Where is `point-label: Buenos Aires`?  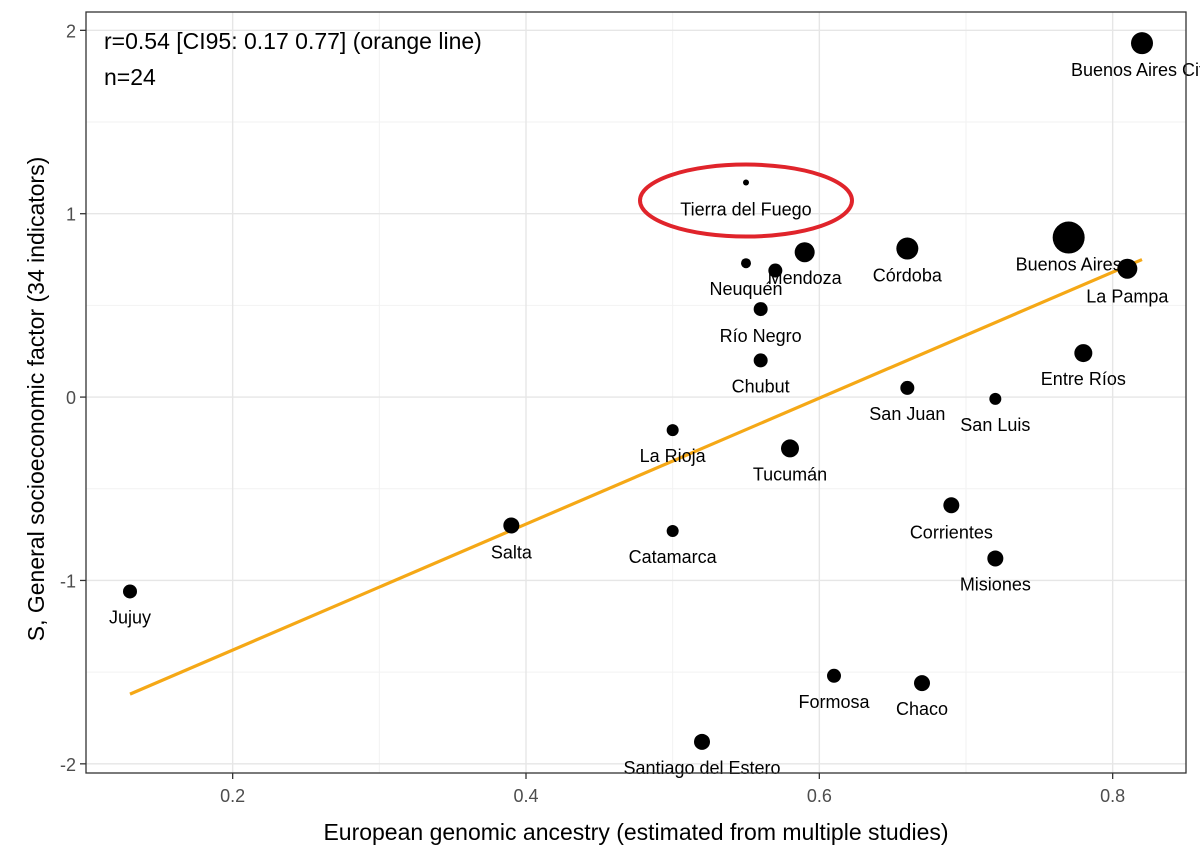
point-label: Buenos Aires is located at coordinates (1069, 265).